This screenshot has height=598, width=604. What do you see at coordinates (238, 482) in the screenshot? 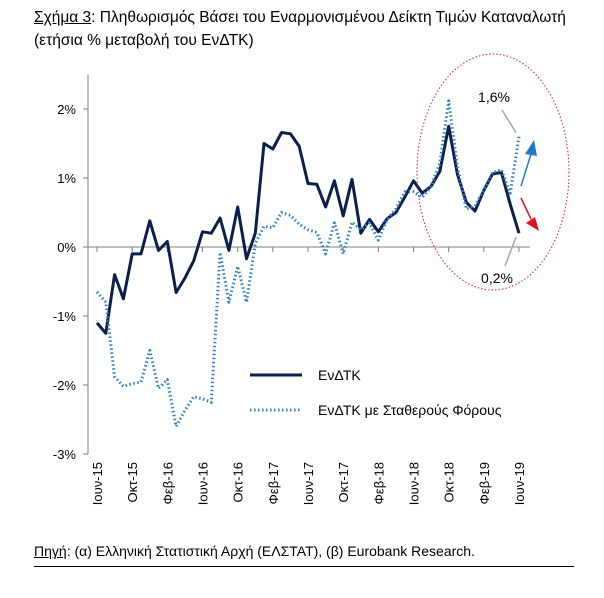
I see `x-tick-label: Οκτ-16` at bounding box center [238, 482].